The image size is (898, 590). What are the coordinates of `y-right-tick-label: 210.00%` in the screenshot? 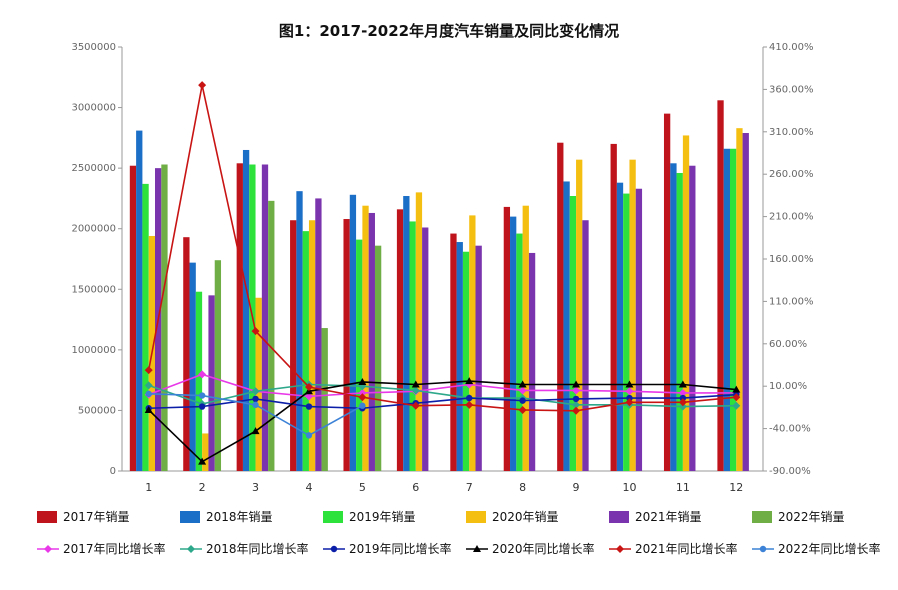 It's located at (791, 217).